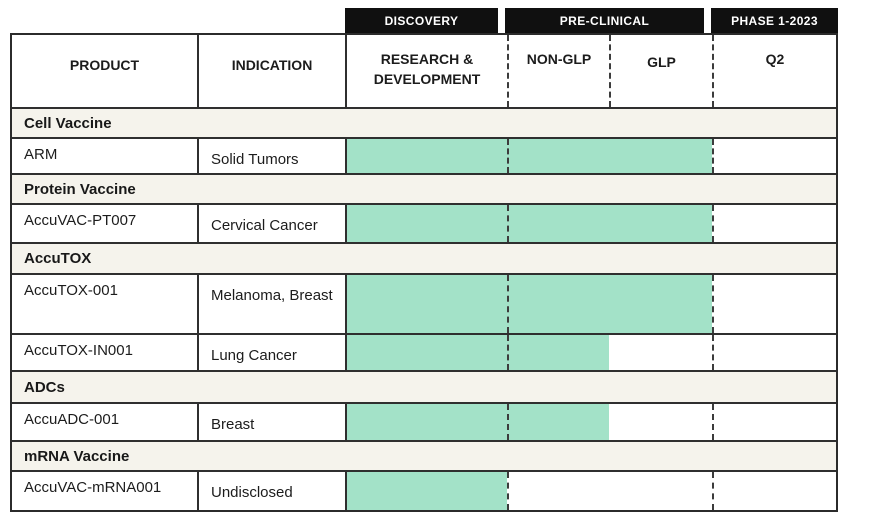  Describe the element at coordinates (604, 20) in the screenshot. I see `preclinical-phase-badge: PRE-CLINICAL` at that location.